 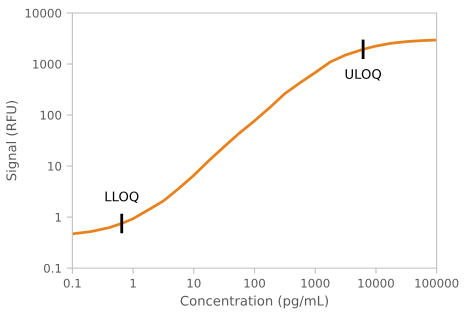 What do you see at coordinates (72, 283) in the screenshot?
I see `x-tick-label: 0.1` at bounding box center [72, 283].